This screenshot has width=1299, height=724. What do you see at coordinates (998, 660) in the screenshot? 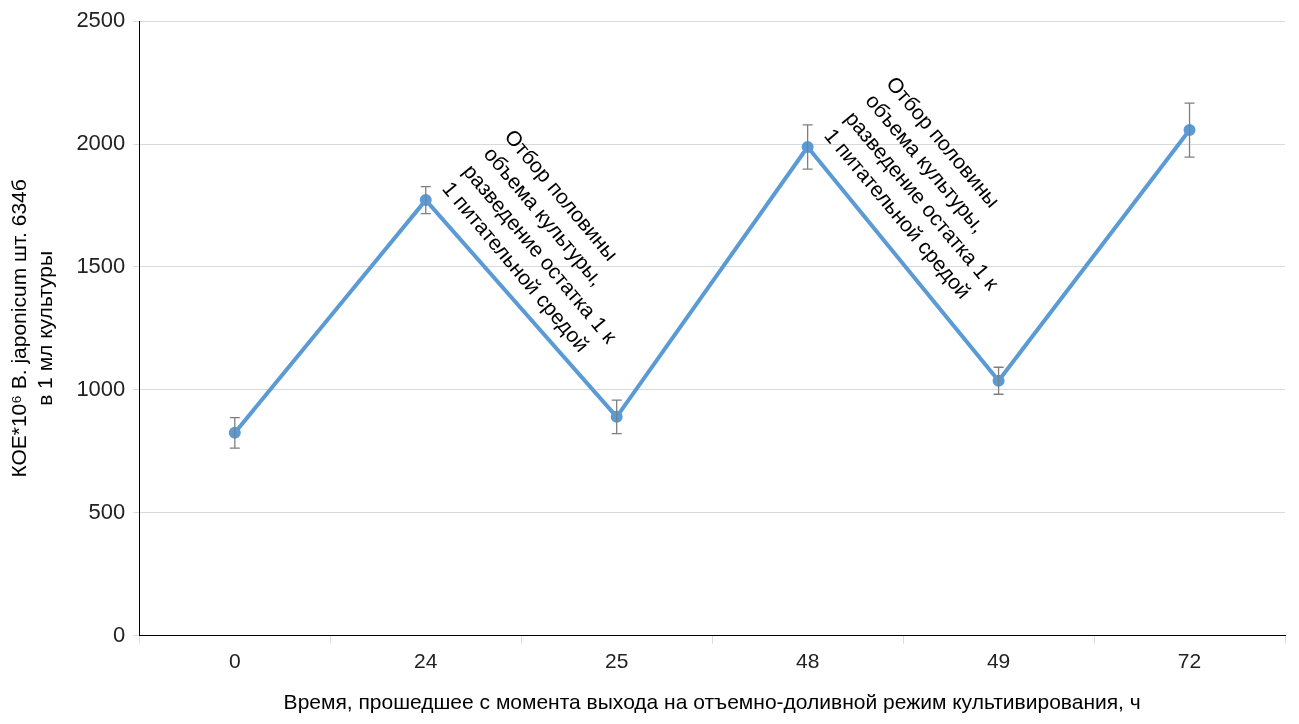
I see `x-tick-label: 49` at bounding box center [998, 660].